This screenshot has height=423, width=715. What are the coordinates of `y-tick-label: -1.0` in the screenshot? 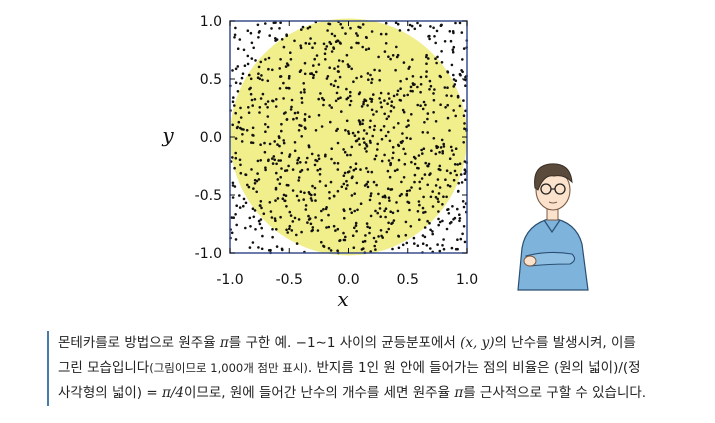 It's located at (208, 254).